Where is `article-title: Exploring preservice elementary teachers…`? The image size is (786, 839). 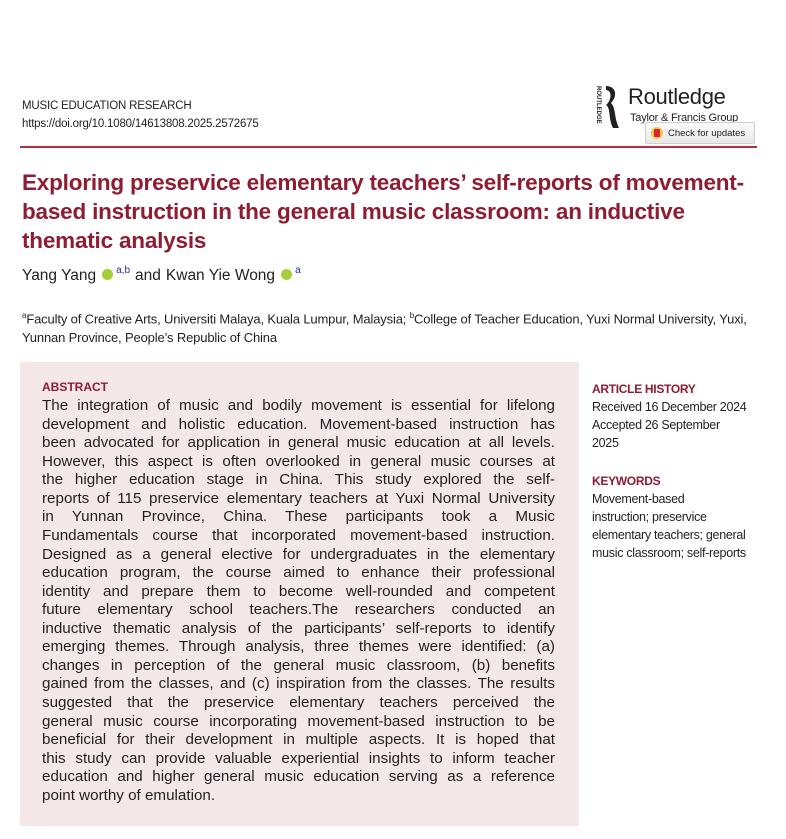
article-title: Exploring preservice elementary teachers… is located at coordinates (383, 211).